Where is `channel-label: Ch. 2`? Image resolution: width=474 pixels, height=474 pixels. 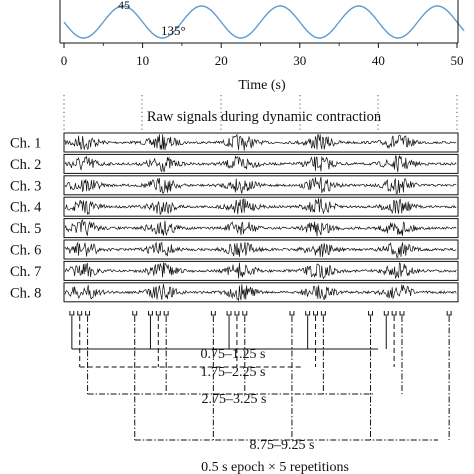
channel-label: Ch. 2 is located at coordinates (25, 165).